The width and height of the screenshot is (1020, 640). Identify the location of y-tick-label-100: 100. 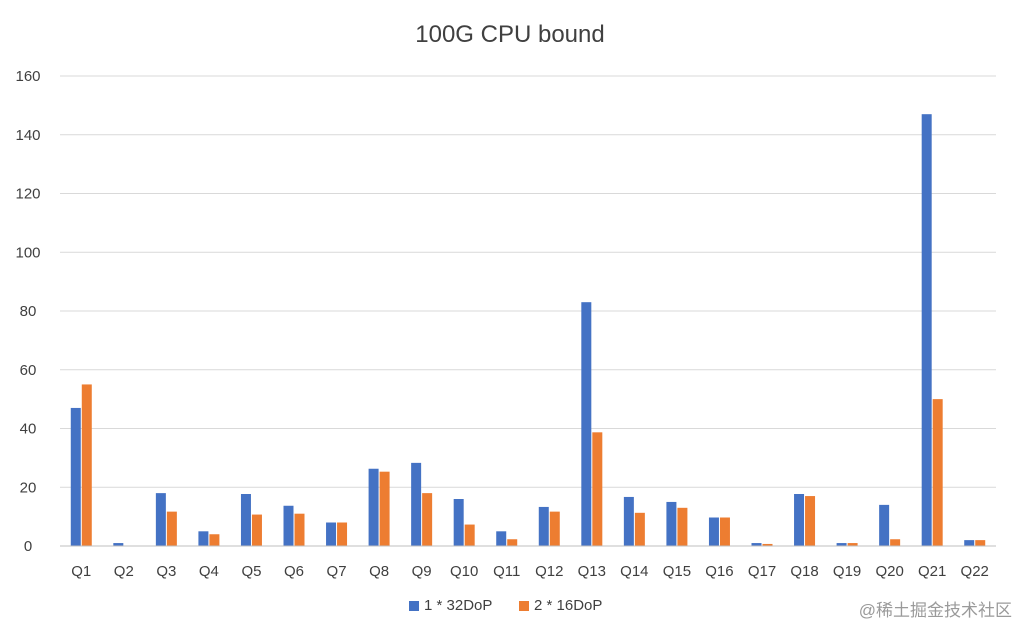
(27, 252).